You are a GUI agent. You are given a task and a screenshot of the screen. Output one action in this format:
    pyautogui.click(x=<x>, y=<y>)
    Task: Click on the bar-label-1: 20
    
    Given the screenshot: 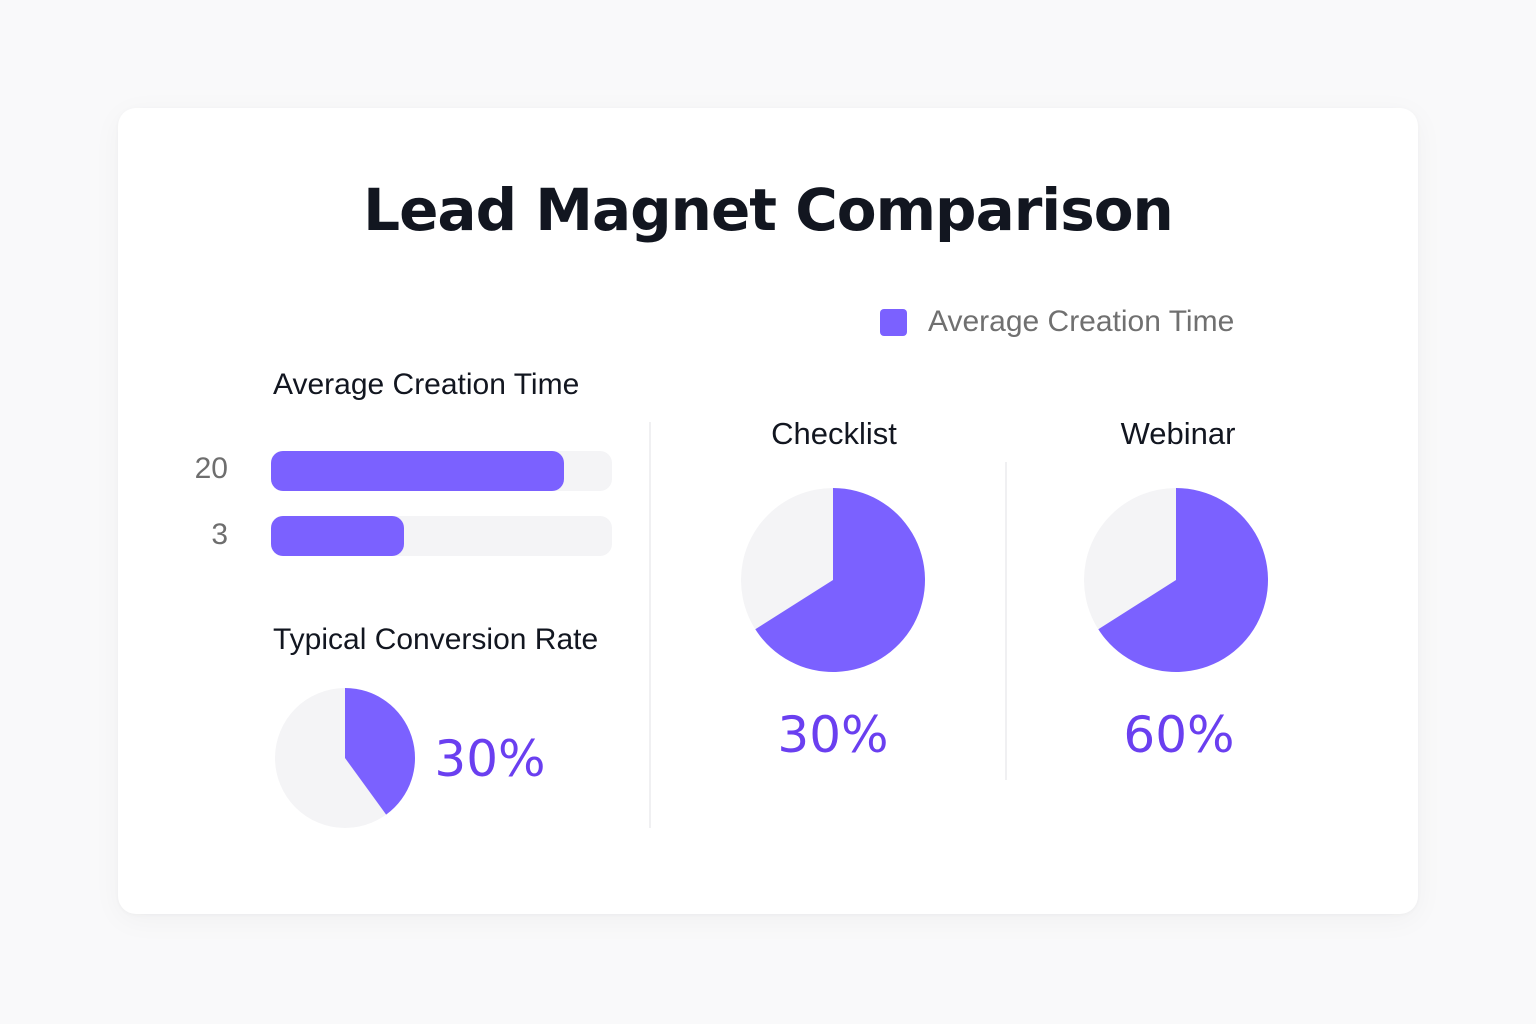 What is the action you would take?
    pyautogui.click(x=211, y=468)
    